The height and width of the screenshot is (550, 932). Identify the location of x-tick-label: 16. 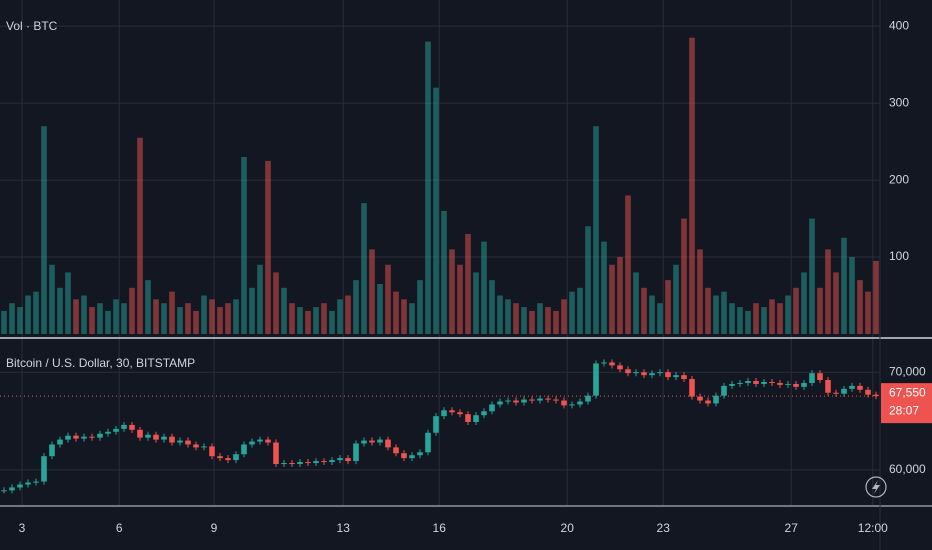
(440, 528).